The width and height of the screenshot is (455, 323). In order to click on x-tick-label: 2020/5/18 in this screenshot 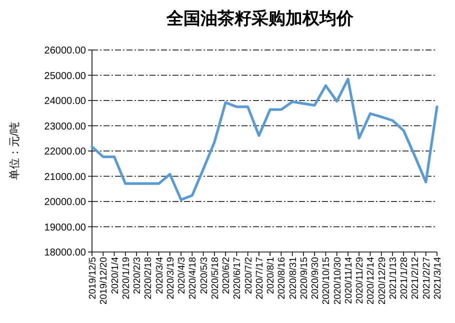, I will do `click(215, 278)`.